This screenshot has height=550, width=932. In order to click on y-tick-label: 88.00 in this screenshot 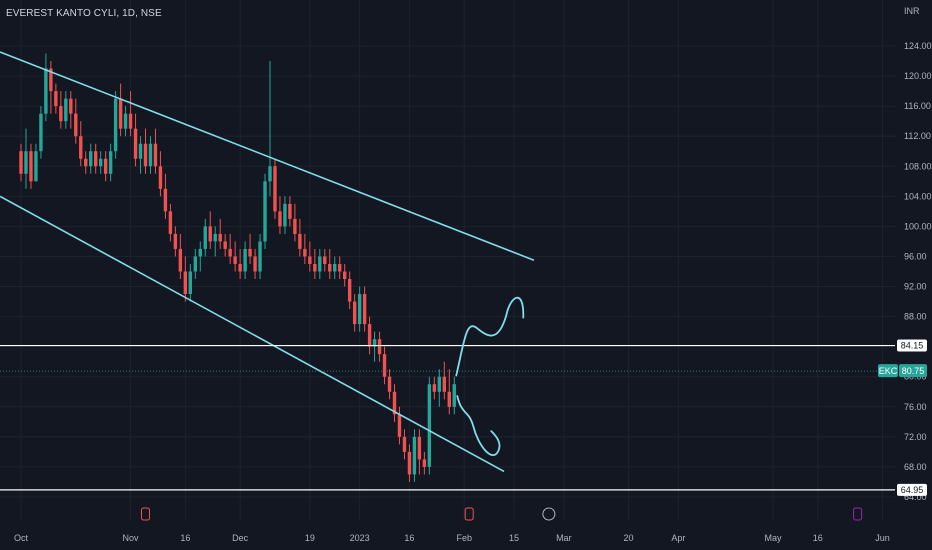, I will do `click(915, 317)`.